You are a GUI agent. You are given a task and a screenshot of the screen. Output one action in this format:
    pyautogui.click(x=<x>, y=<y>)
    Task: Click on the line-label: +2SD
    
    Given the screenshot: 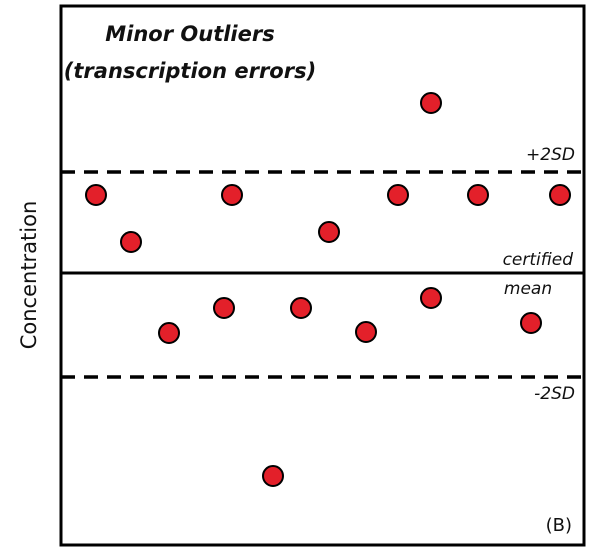 What is the action you would take?
    pyautogui.click(x=550, y=155)
    